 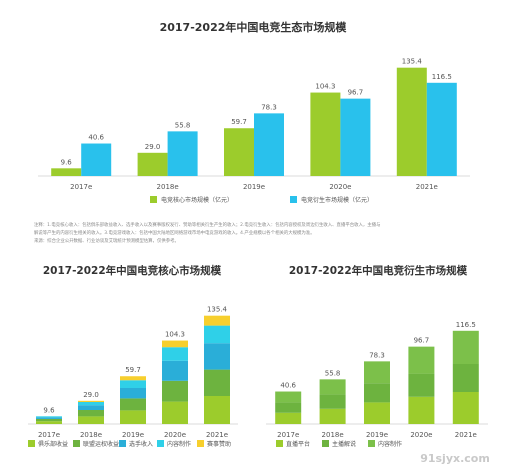 What do you see at coordinates (96, 138) in the screenshot?
I see `data-label: 40.6` at bounding box center [96, 138].